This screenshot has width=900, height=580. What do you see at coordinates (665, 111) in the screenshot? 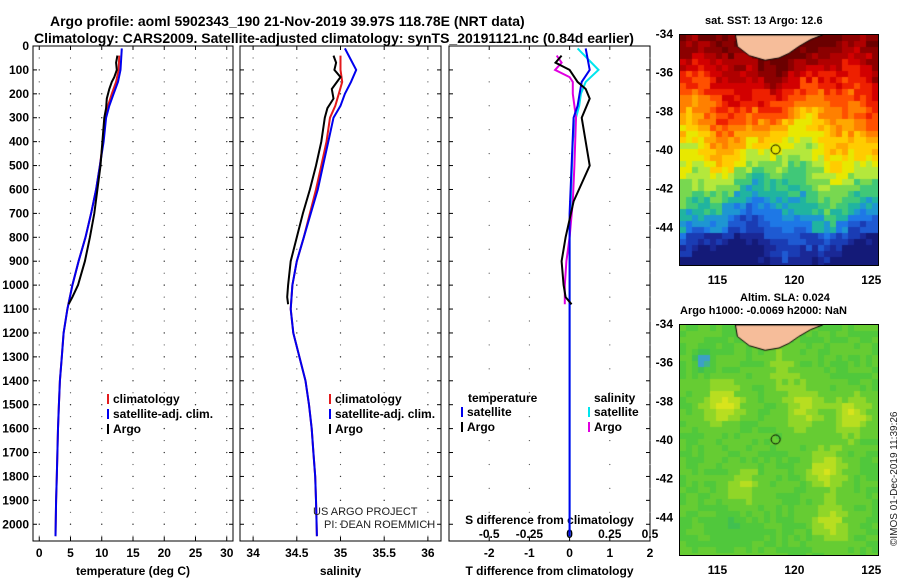
I see `map1-y-tick-label: -38` at bounding box center [665, 111].